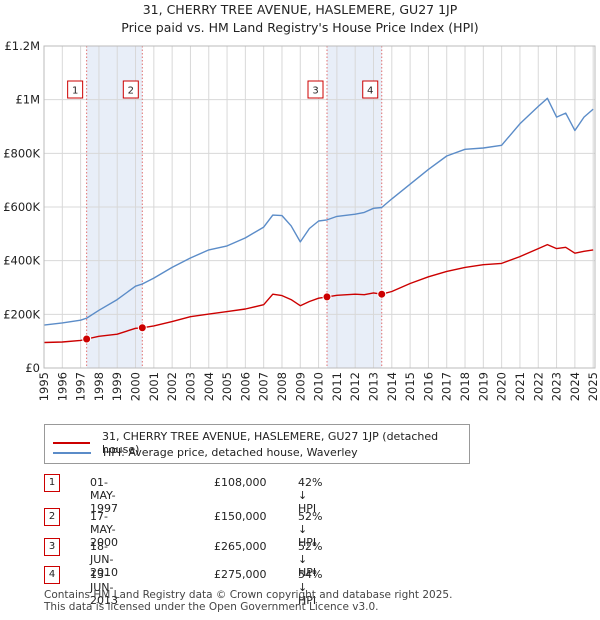  Describe the element at coordinates (392, 386) in the screenshot. I see `x-tick-label: 2014` at that location.